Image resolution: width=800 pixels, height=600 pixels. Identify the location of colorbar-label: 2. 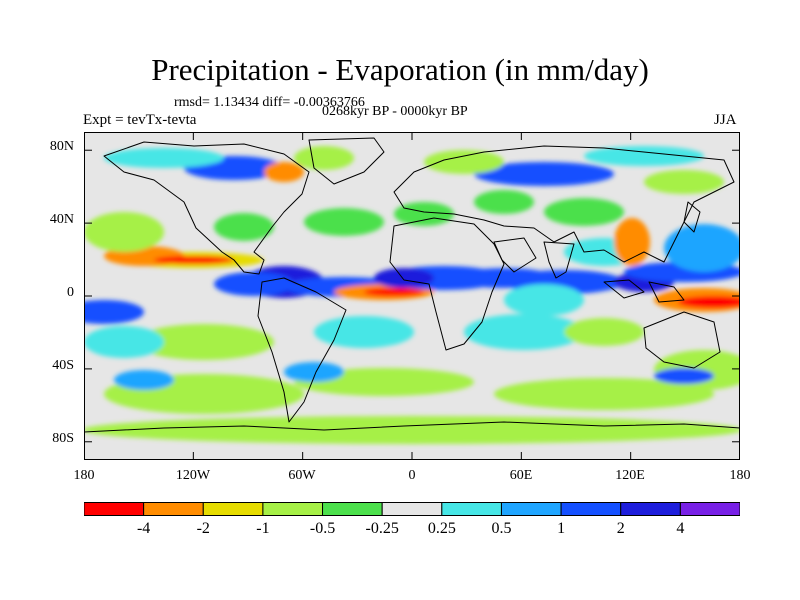
(620, 528).